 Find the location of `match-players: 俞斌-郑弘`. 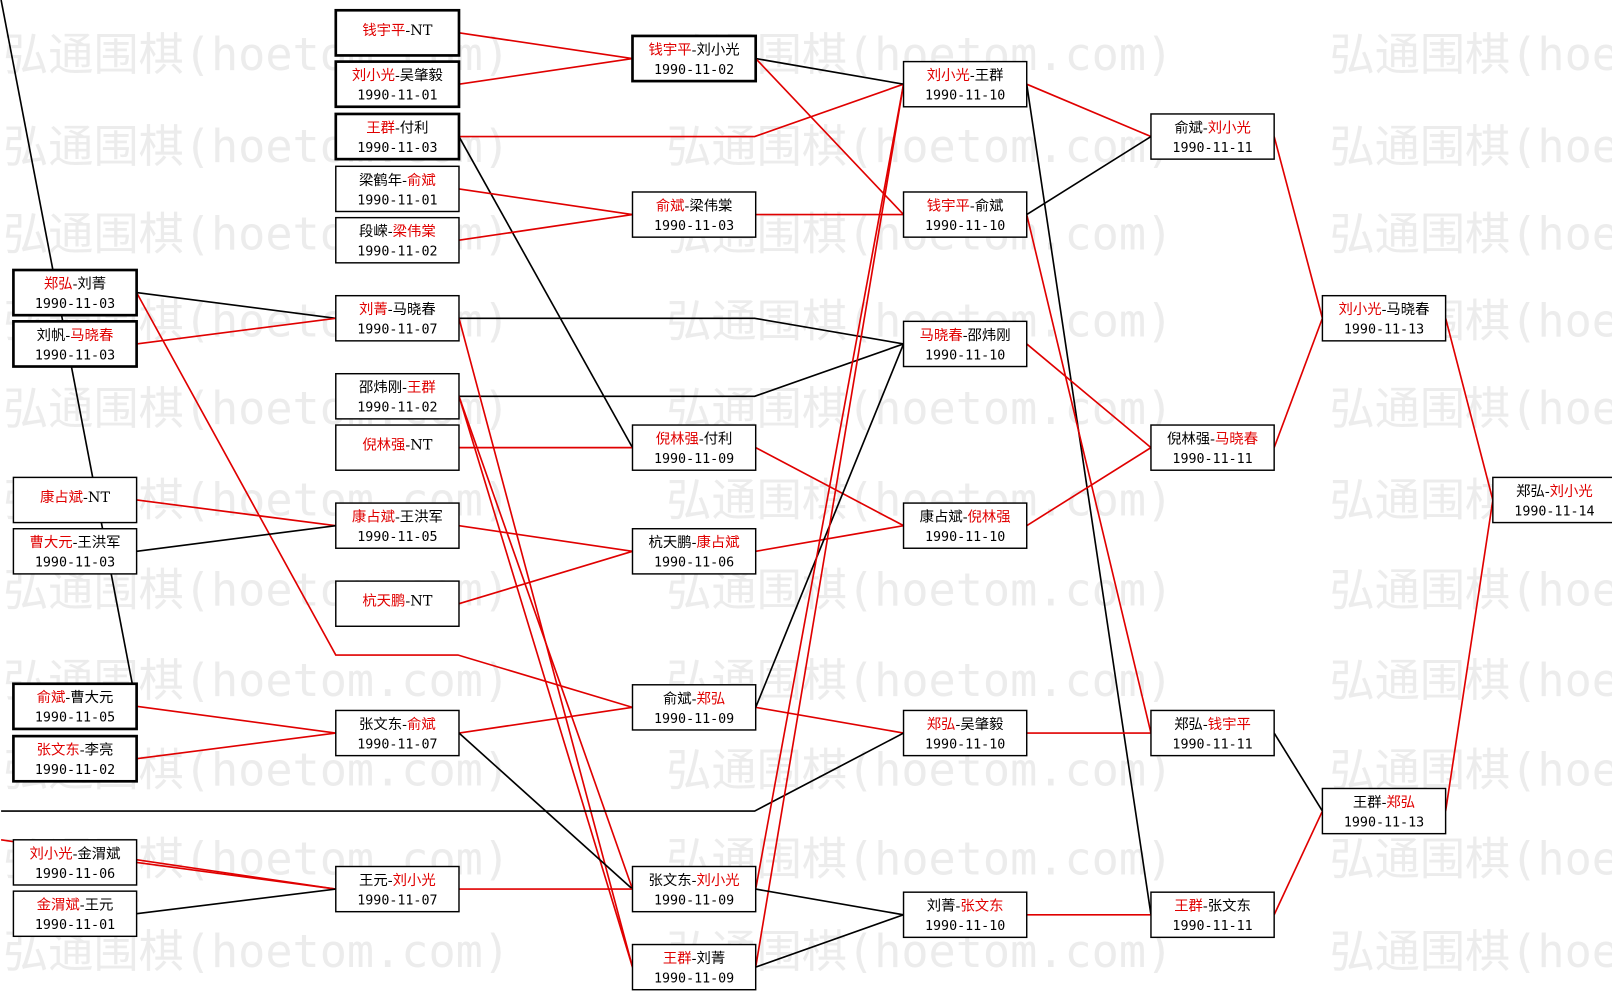

match-players: 俞斌-郑弘 is located at coordinates (694, 698).